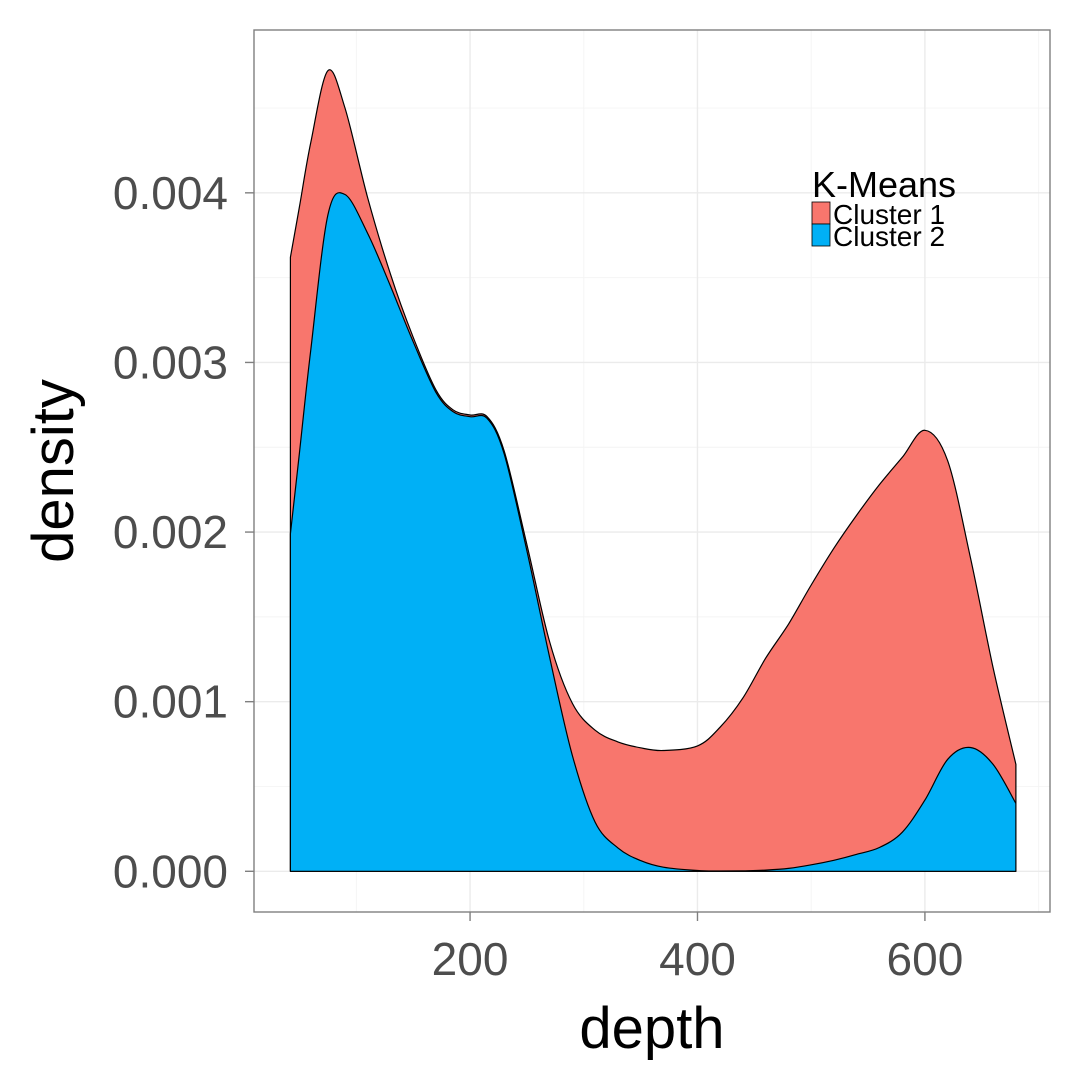  I want to click on y-tick-label: 0.004, so click(170, 193).